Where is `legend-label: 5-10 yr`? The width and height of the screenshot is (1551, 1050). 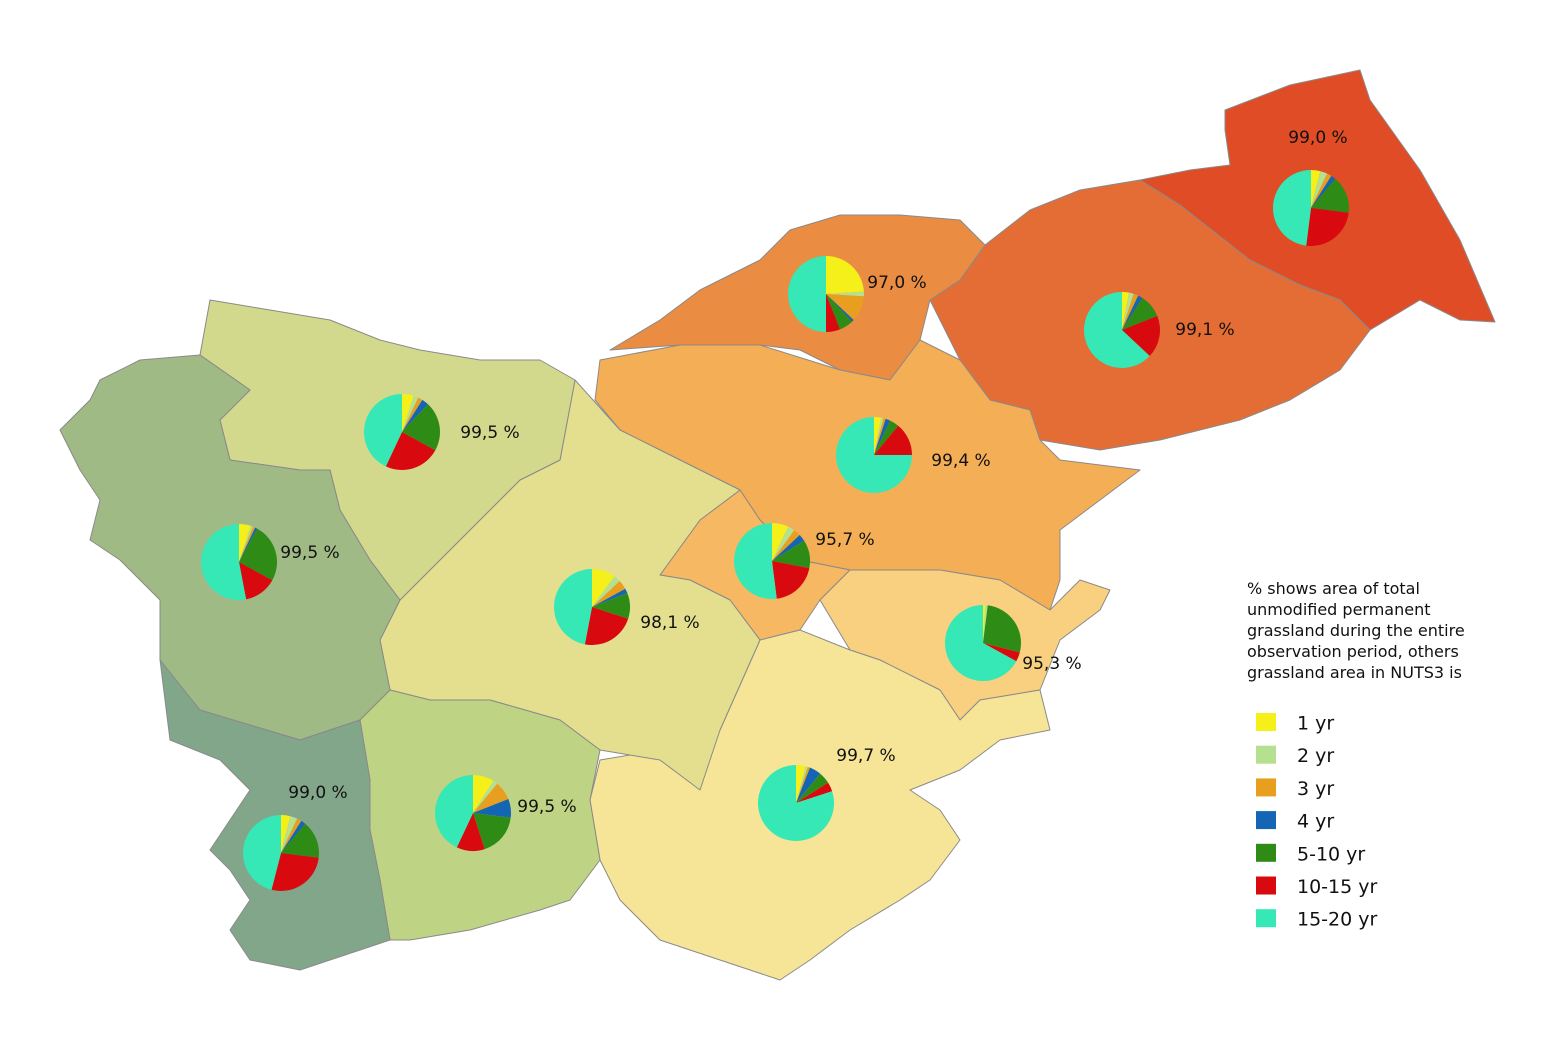
legend-label: 5-10 yr is located at coordinates (1331, 854).